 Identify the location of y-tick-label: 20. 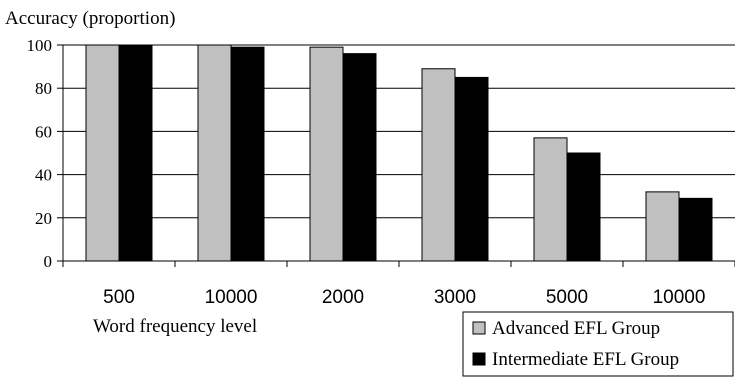
(43, 218).